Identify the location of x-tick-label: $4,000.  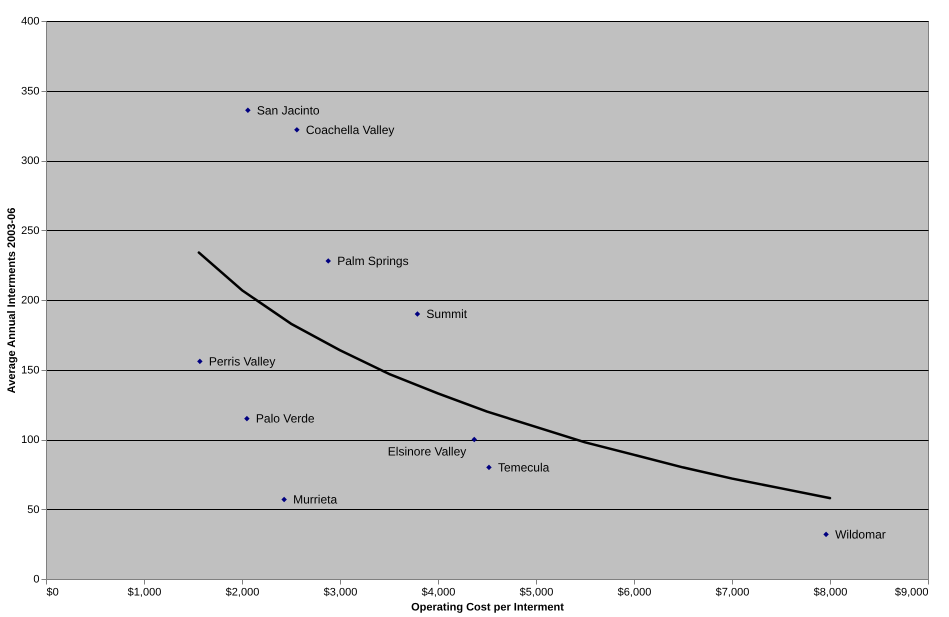
(439, 592).